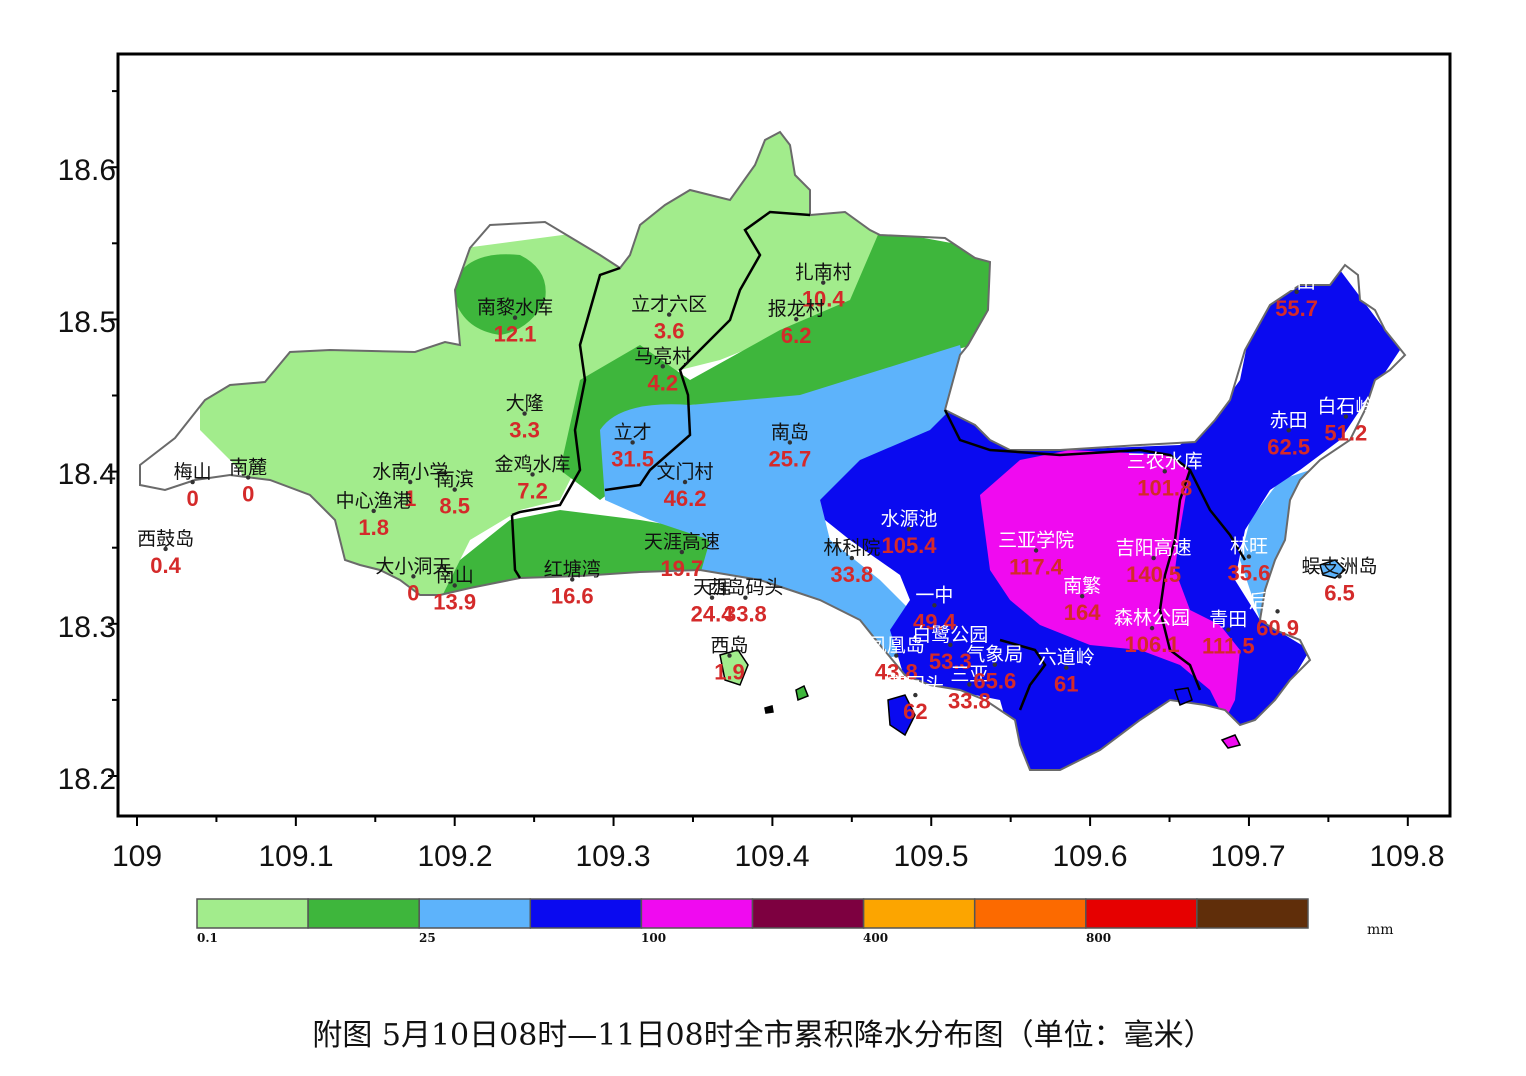  I want to click on station-marker: 南黎水库 12.1, so click(515, 322).